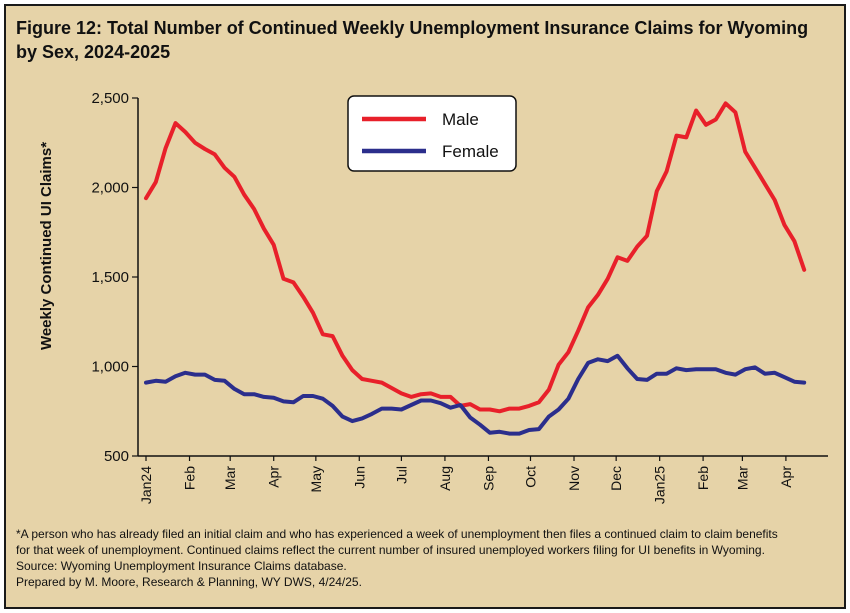 The image size is (850, 613). I want to click on legend-label-female: Female, so click(470, 151).